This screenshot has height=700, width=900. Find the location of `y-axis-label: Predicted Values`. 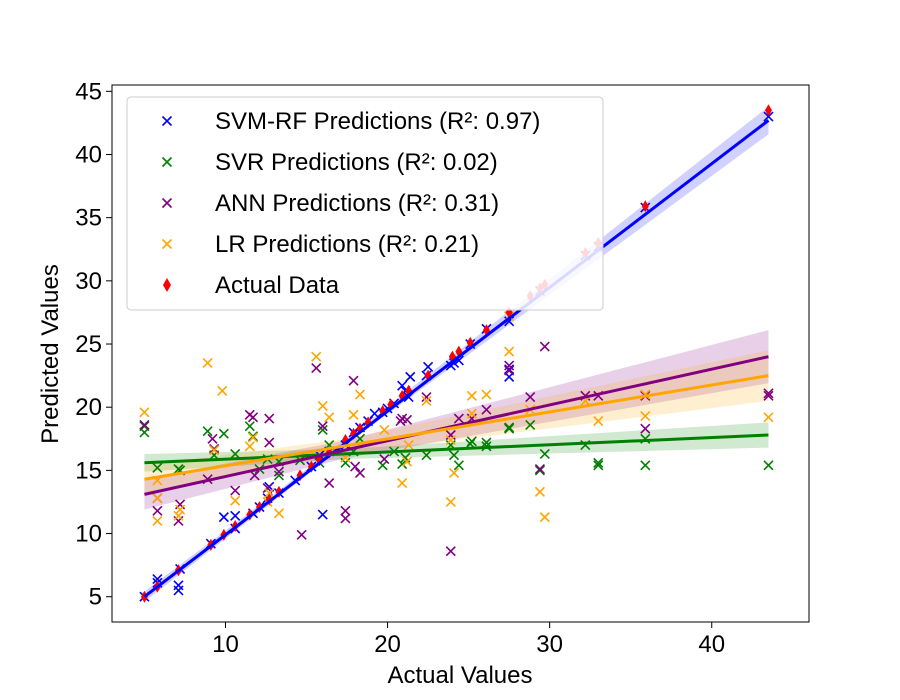

y-axis-label: Predicted Values is located at coordinates (50, 354).